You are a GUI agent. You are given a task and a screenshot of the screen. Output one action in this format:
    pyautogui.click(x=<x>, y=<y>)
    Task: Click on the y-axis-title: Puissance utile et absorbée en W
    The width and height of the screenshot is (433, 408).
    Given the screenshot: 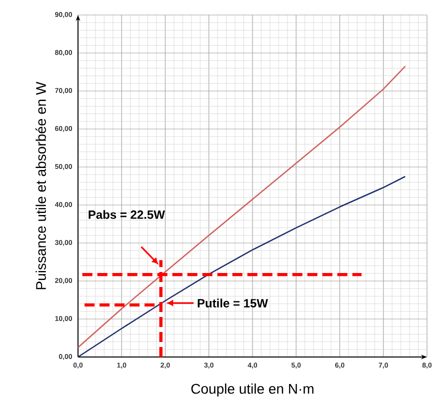 What is the action you would take?
    pyautogui.click(x=40, y=186)
    